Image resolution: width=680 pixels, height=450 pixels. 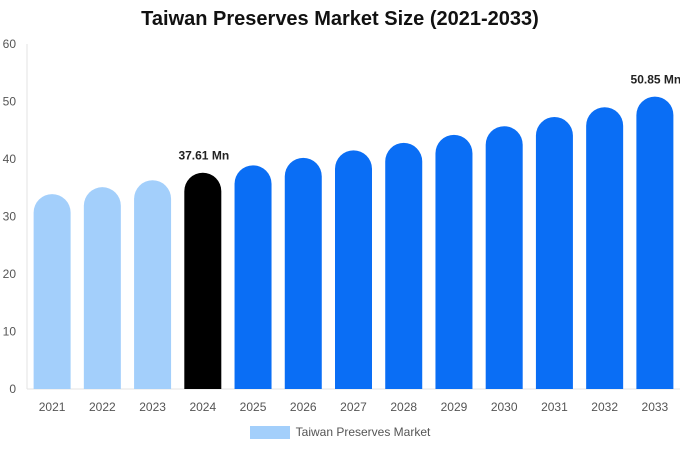 What do you see at coordinates (454, 261) in the screenshot?
I see `bar-2029` at bounding box center [454, 261].